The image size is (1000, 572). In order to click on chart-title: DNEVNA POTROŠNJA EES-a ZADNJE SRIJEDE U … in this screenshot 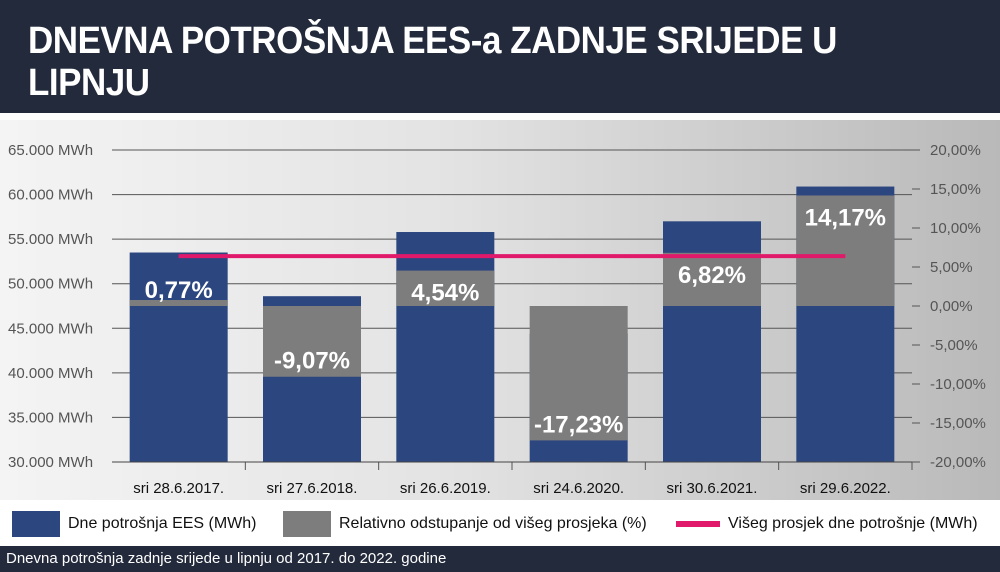, I will do `click(432, 62)`.